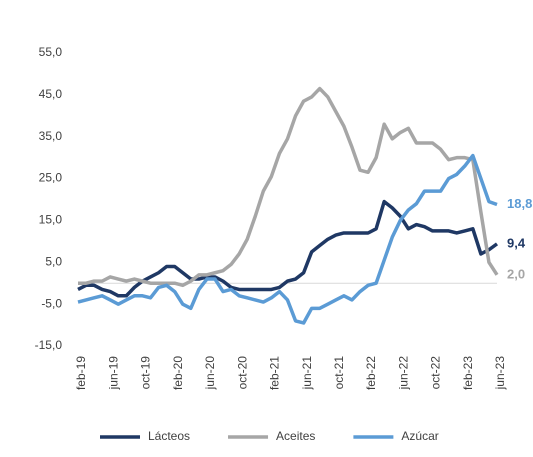  What do you see at coordinates (169, 436) in the screenshot?
I see `legend-label: Lácteos` at bounding box center [169, 436].